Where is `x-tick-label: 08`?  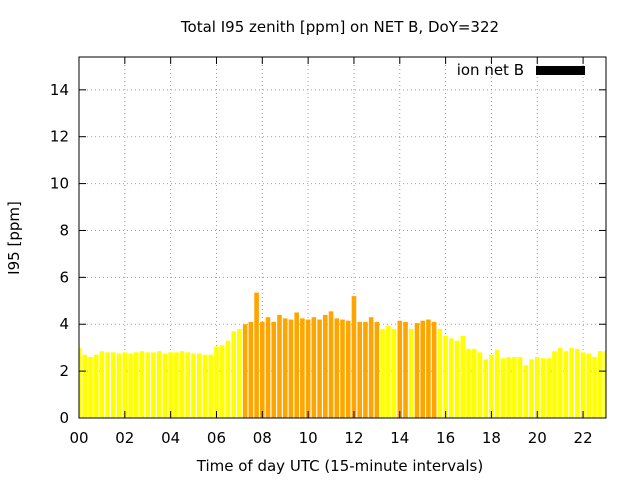 x-tick-label: 08 is located at coordinates (262, 438).